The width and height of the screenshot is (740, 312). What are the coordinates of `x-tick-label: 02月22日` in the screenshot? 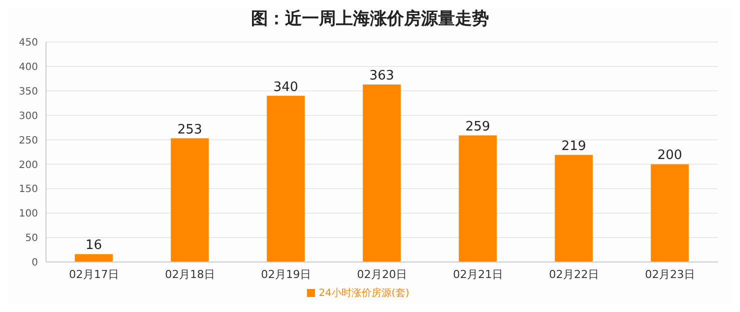 It's located at (574, 274).